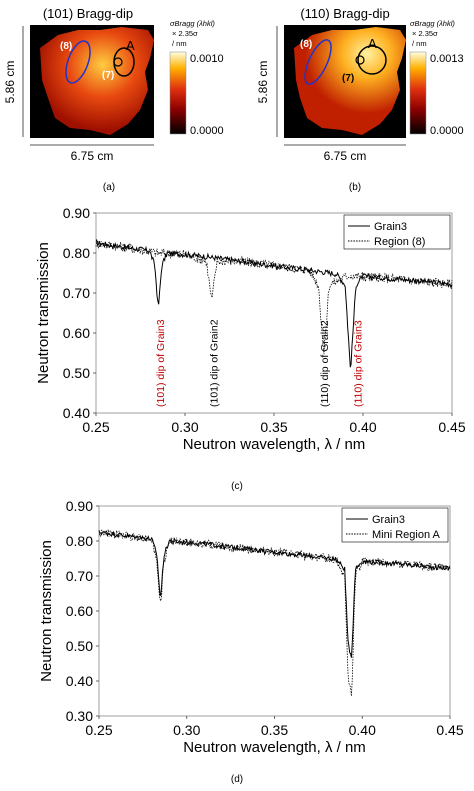  I want to click on region-8-outline-a, so click(78, 62).